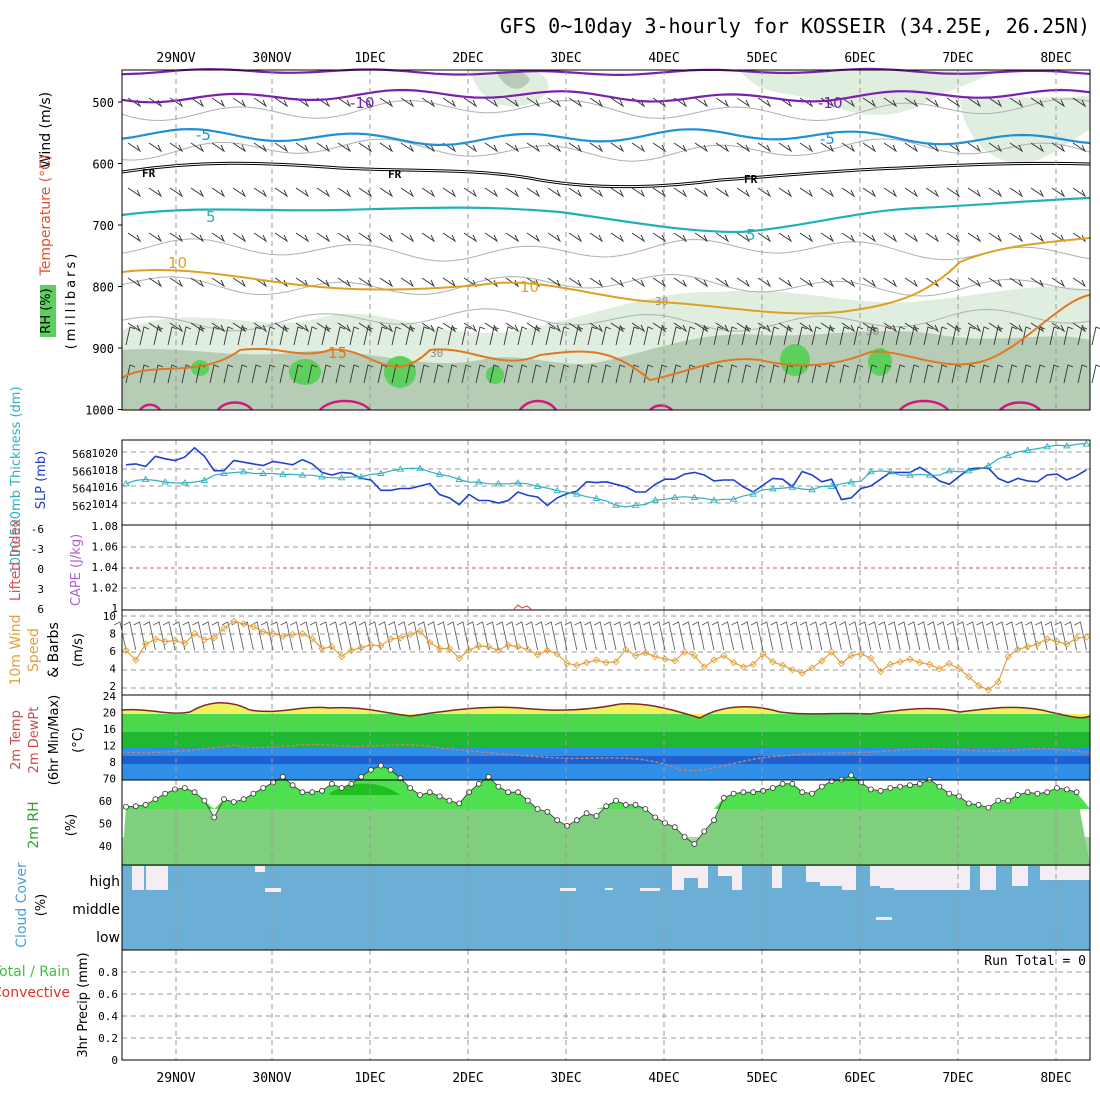 The image size is (1100, 1100). What do you see at coordinates (103, 226) in the screenshot?
I see `upper-tick-2: 700` at bounding box center [103, 226].